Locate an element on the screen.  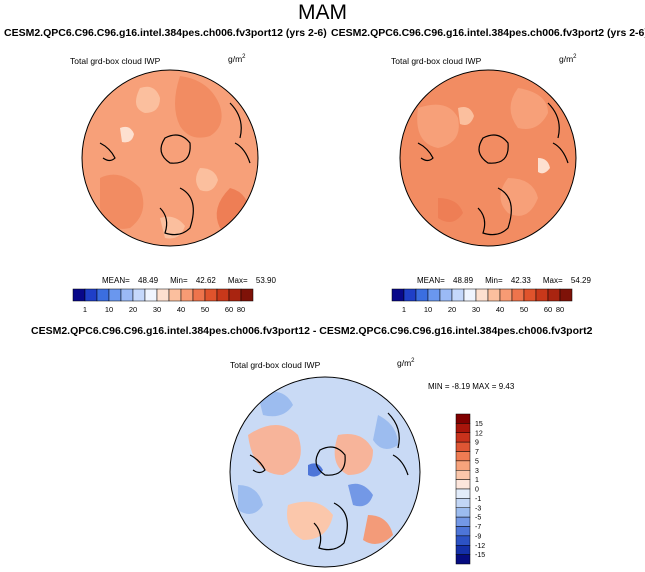
colorbar-tick-label: 0 is located at coordinates (477, 490).